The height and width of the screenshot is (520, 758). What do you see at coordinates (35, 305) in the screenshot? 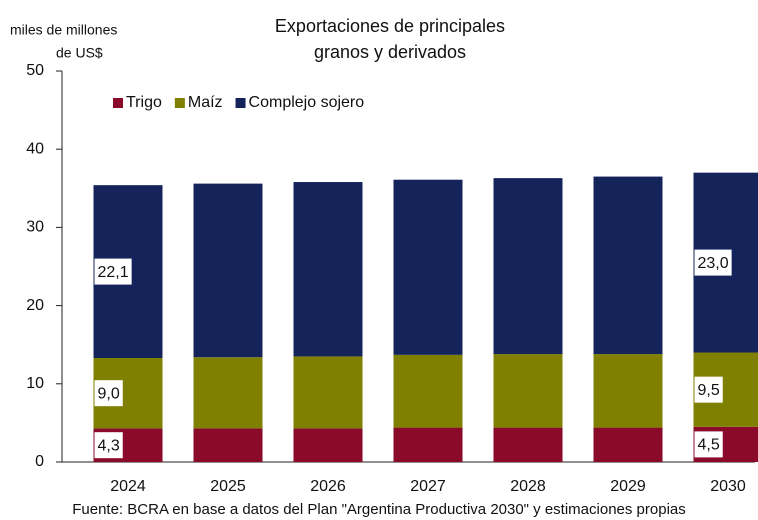
I see `y-tick-label: 20` at bounding box center [35, 305].